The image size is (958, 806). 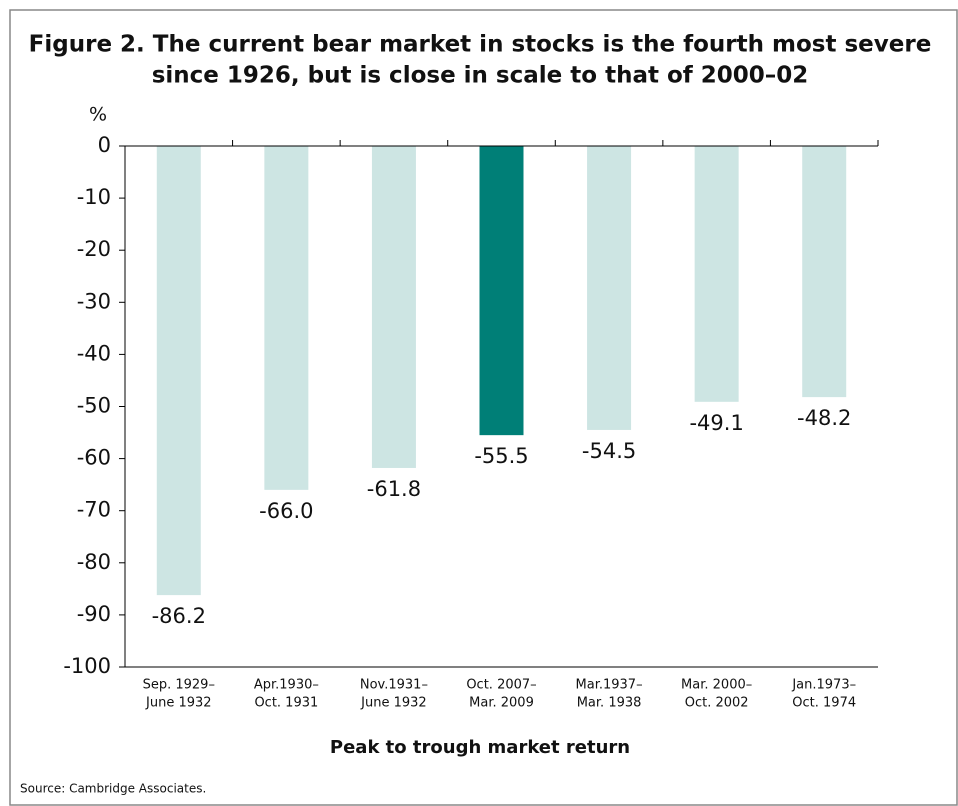 I want to click on x-tick-label: Mar. 1938, so click(x=609, y=703).